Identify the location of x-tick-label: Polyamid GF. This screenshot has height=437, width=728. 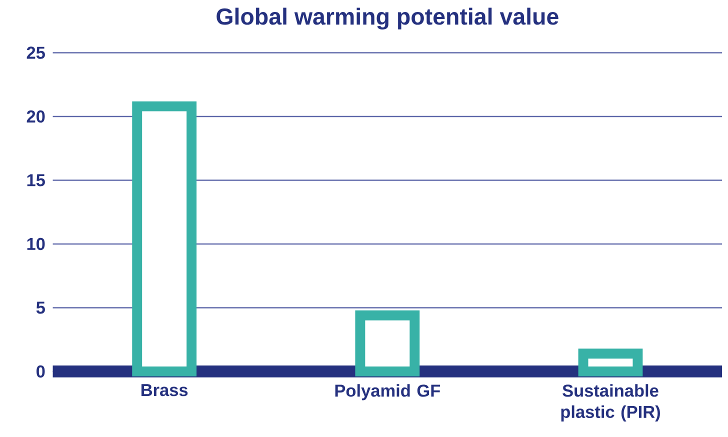
(387, 392).